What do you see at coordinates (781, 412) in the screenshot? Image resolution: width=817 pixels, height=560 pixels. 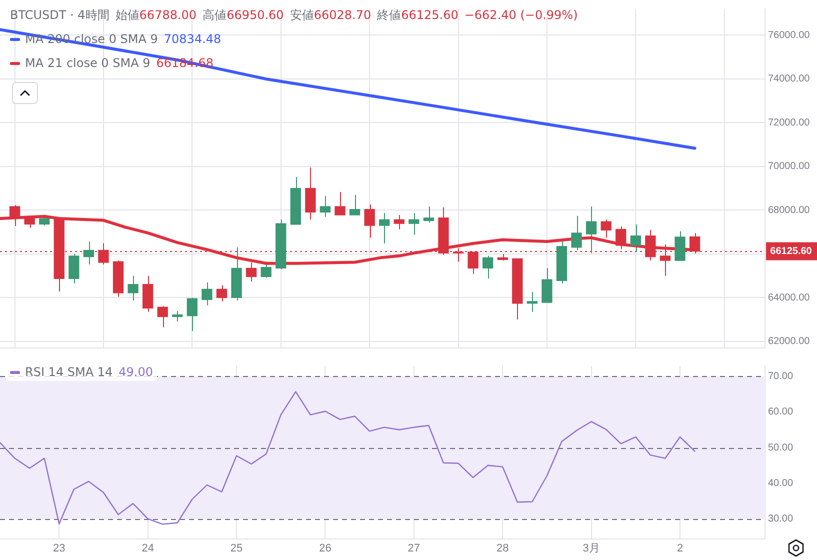 I see `y-tick-label: 60.00` at bounding box center [781, 412].